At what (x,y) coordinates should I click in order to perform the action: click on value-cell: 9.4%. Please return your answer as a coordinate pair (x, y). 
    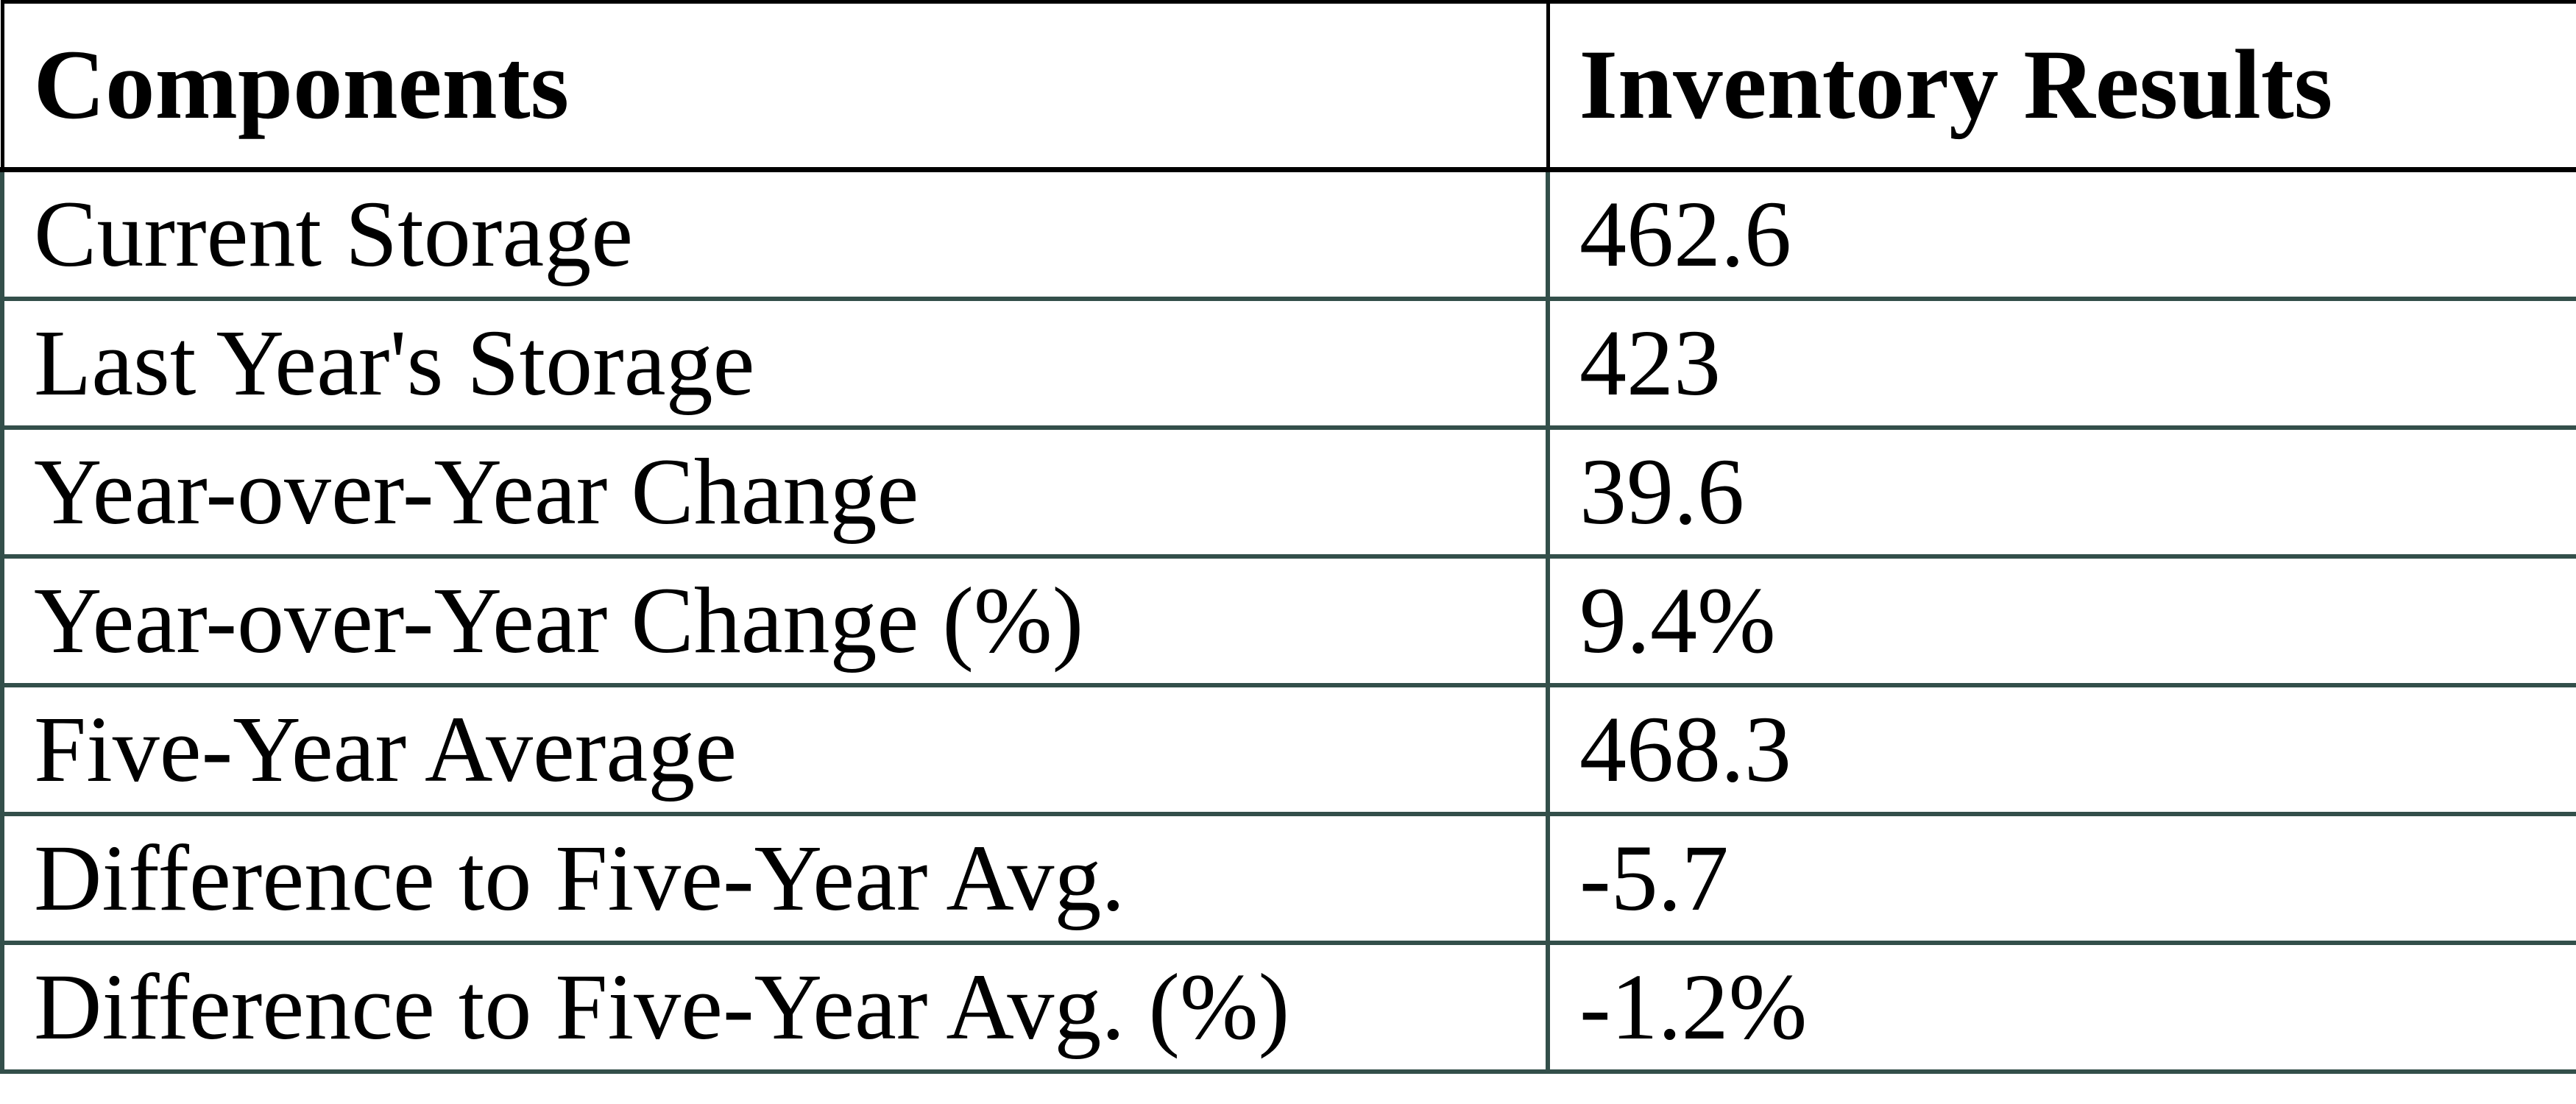
    Looking at the image, I should click on (2061, 620).